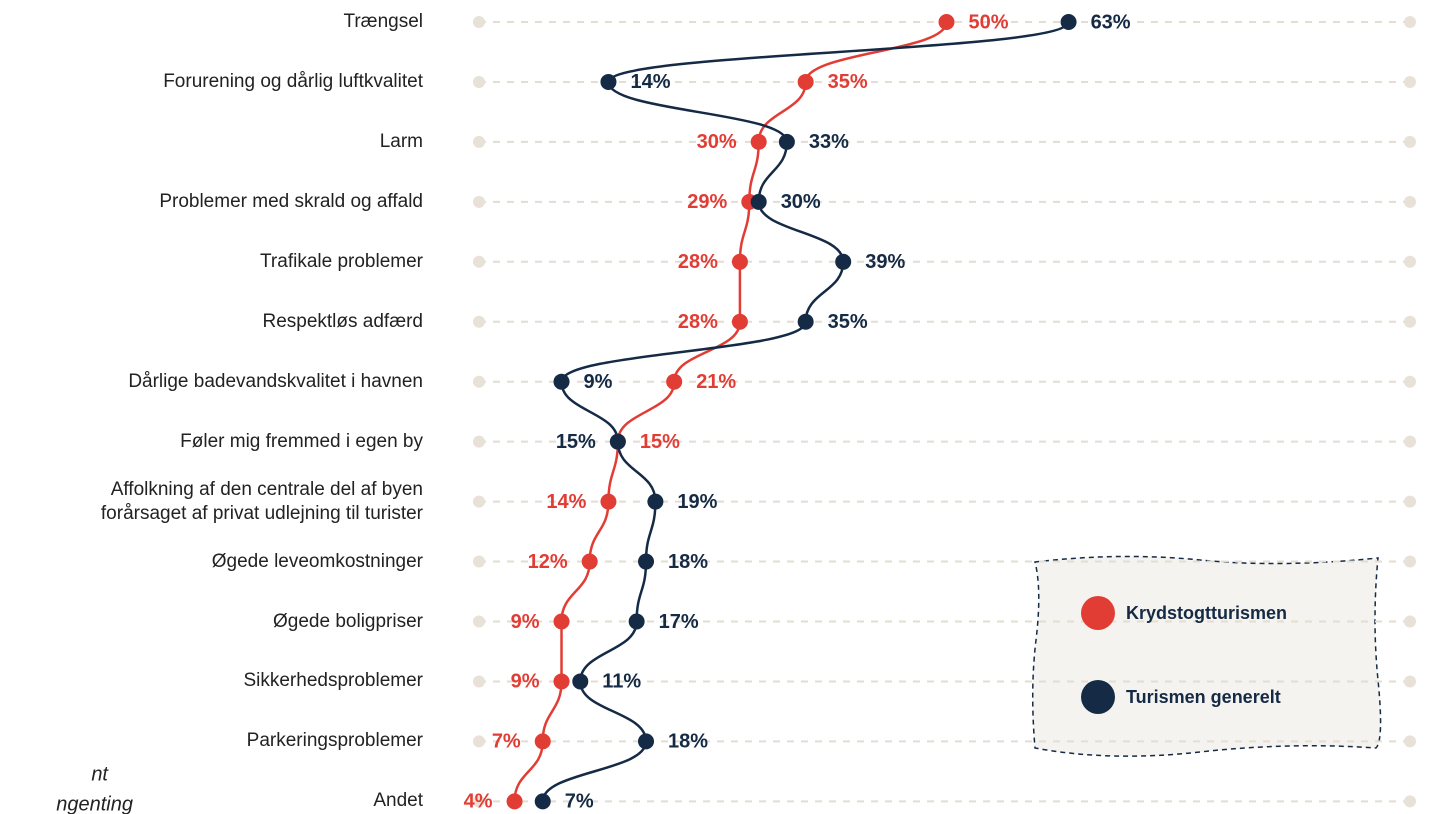  What do you see at coordinates (1206, 656) in the screenshot?
I see `legend-box` at bounding box center [1206, 656].